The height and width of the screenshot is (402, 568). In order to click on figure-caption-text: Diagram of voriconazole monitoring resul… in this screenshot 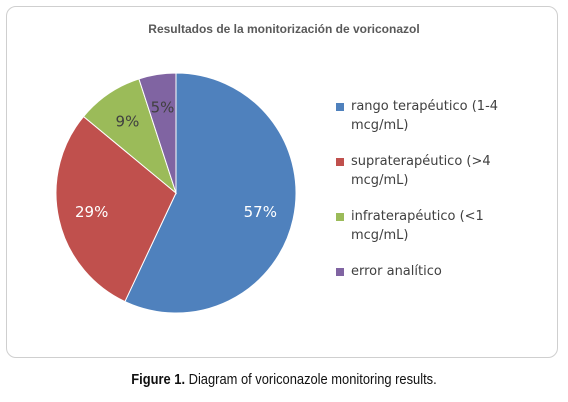, I will do `click(311, 379)`.